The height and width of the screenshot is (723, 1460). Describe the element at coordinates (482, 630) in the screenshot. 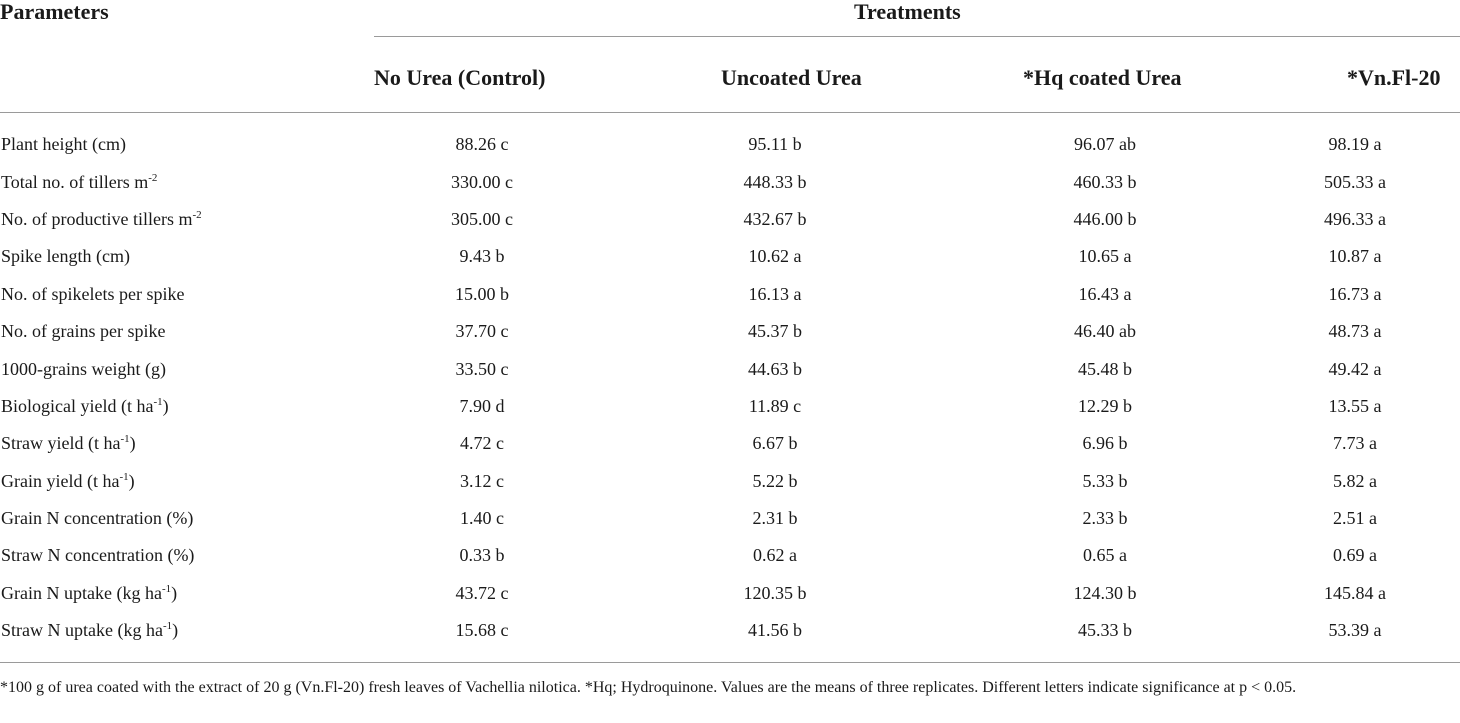

I see `value-cell: 15.68 c` at that location.